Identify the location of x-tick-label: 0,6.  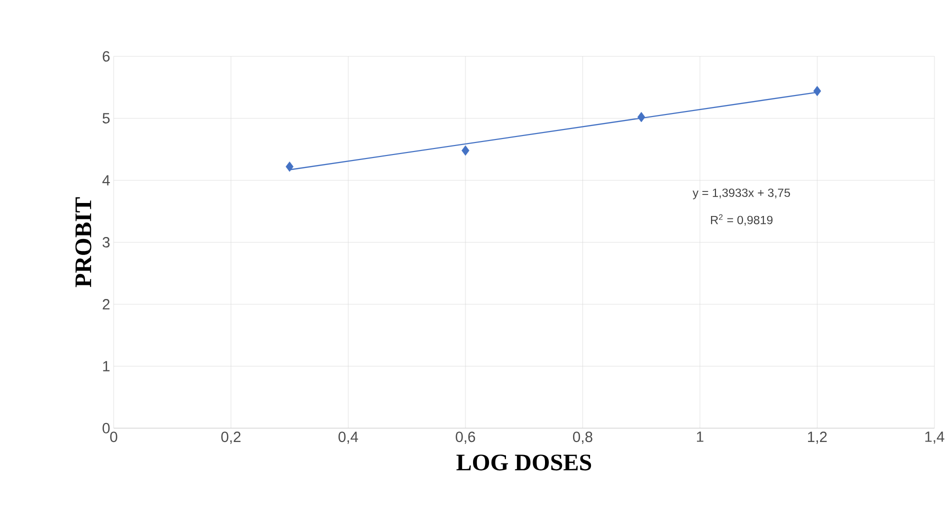
(466, 438).